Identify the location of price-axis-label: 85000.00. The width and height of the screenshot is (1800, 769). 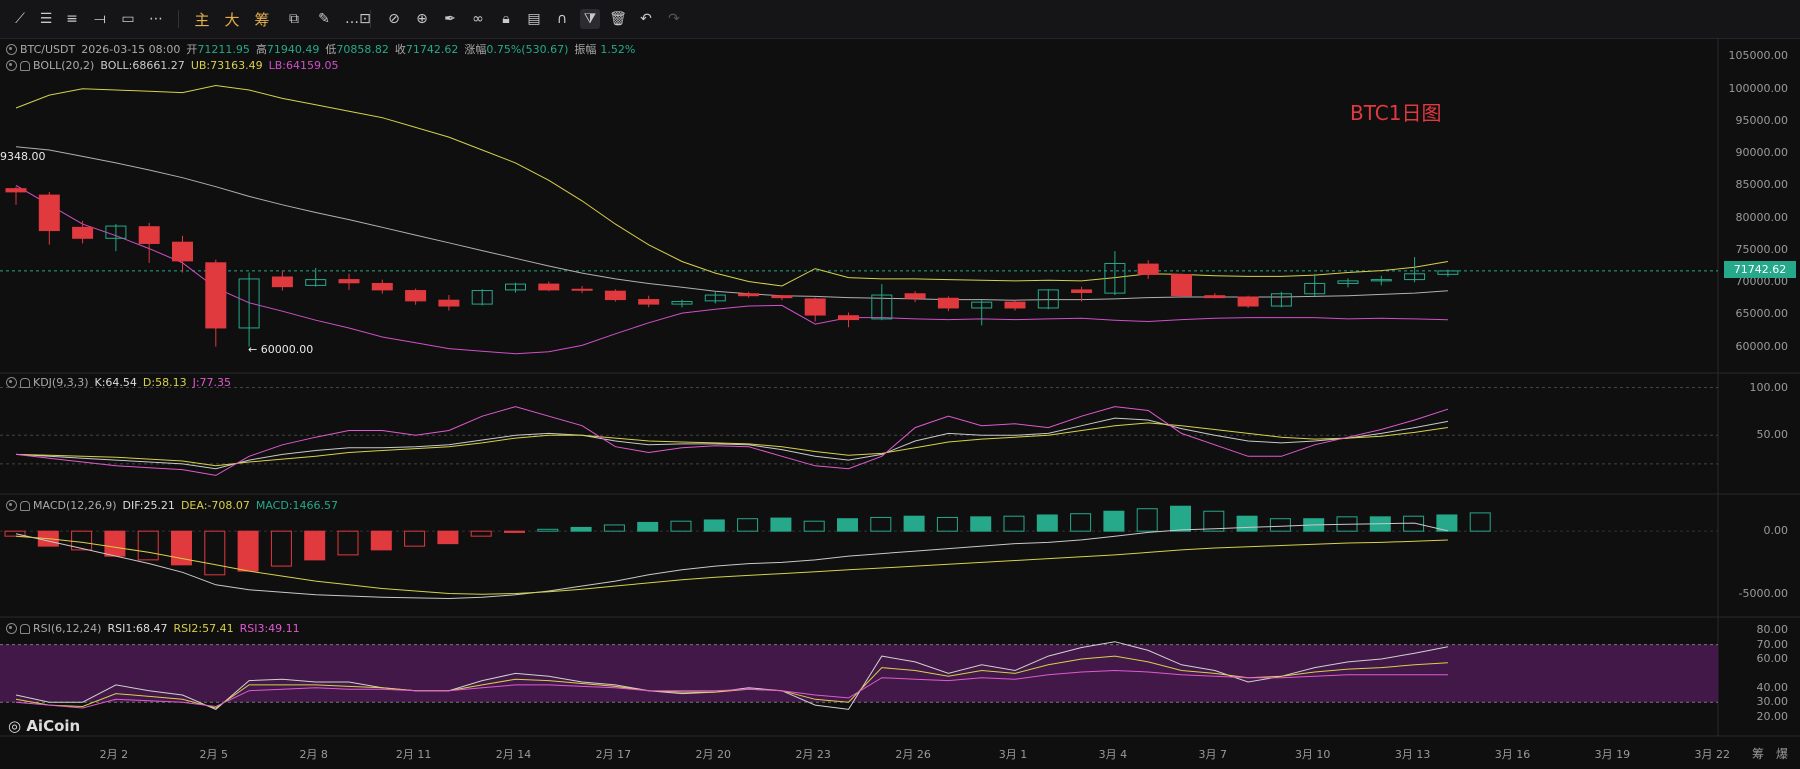
(1762, 185).